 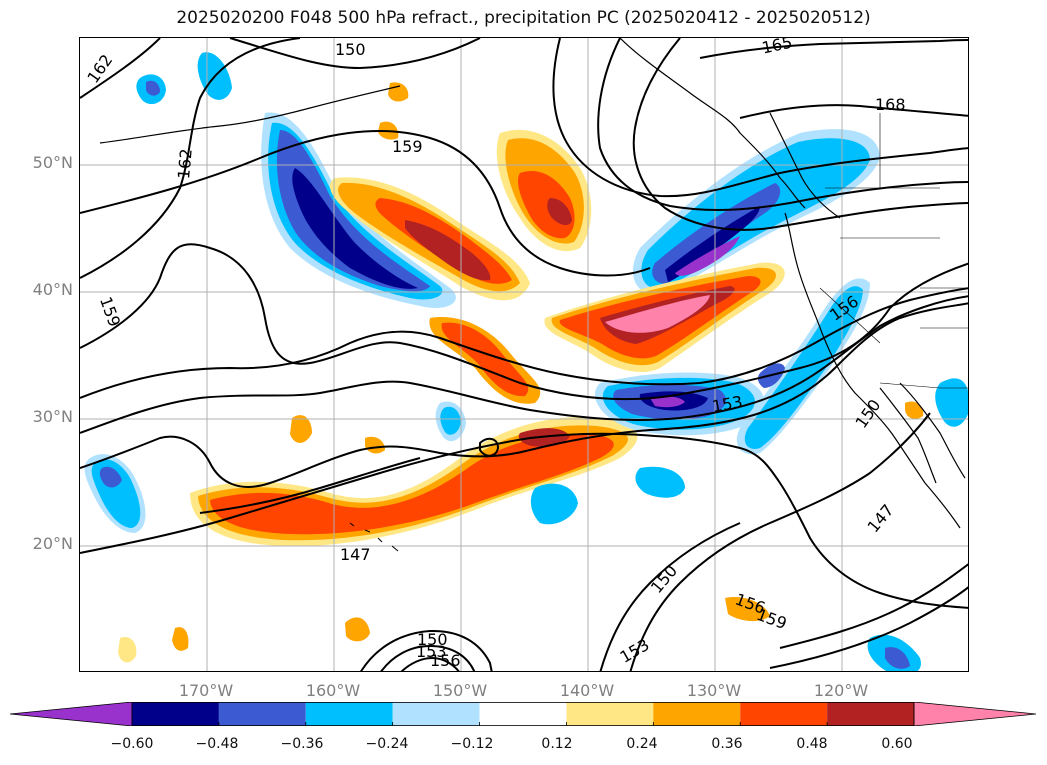 I want to click on positive-spot-s-a, so click(x=357, y=629).